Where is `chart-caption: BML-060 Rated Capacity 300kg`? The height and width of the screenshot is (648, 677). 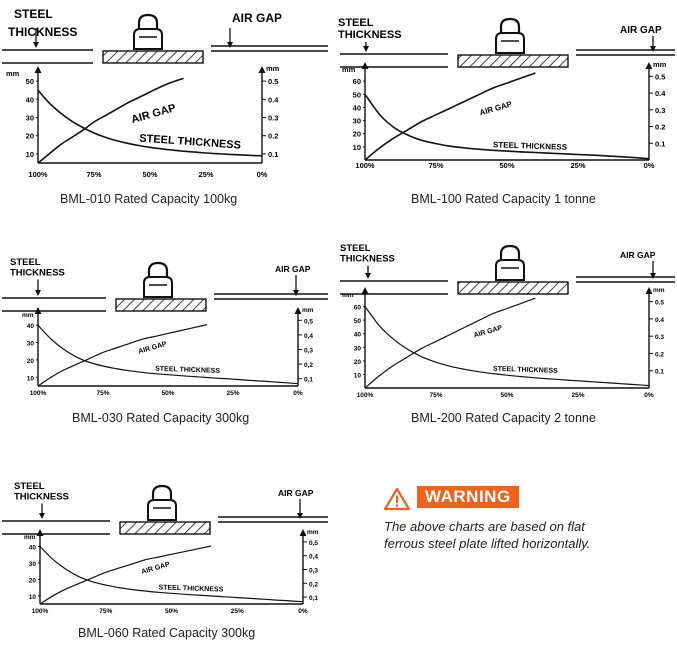
chart-caption: BML-060 Rated Capacity 300kg is located at coordinates (167, 633).